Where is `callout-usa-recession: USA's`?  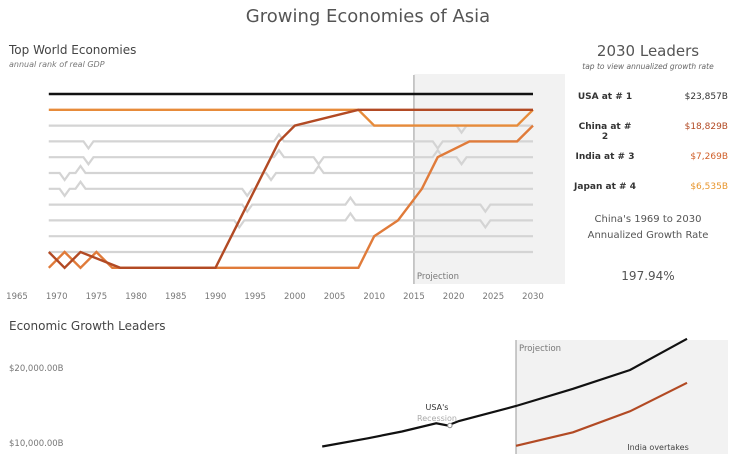
callout-usa-recession: USA's is located at coordinates (437, 407).